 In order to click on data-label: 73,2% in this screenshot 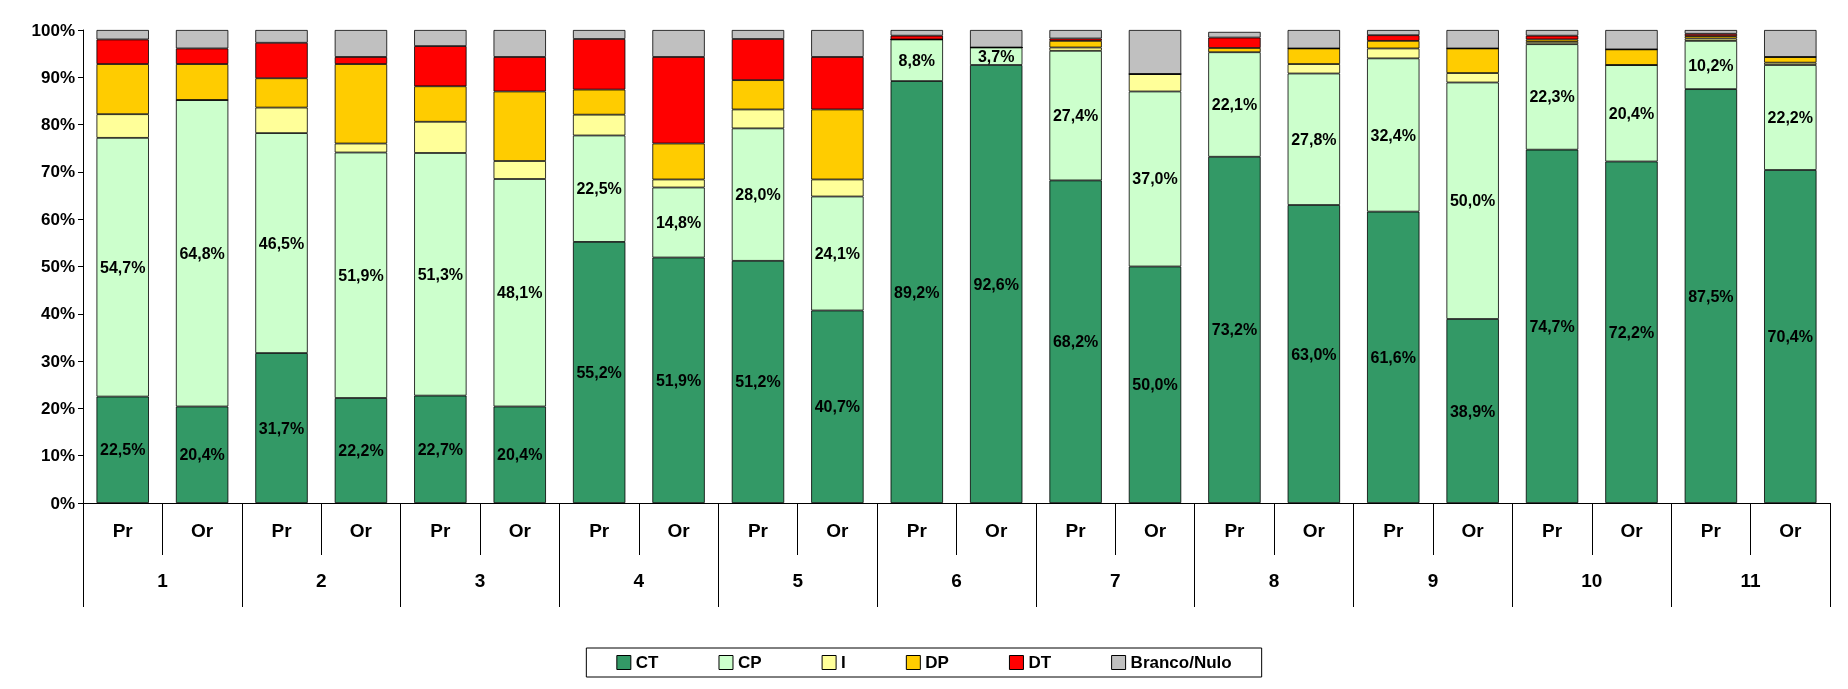, I will do `click(1234, 330)`.